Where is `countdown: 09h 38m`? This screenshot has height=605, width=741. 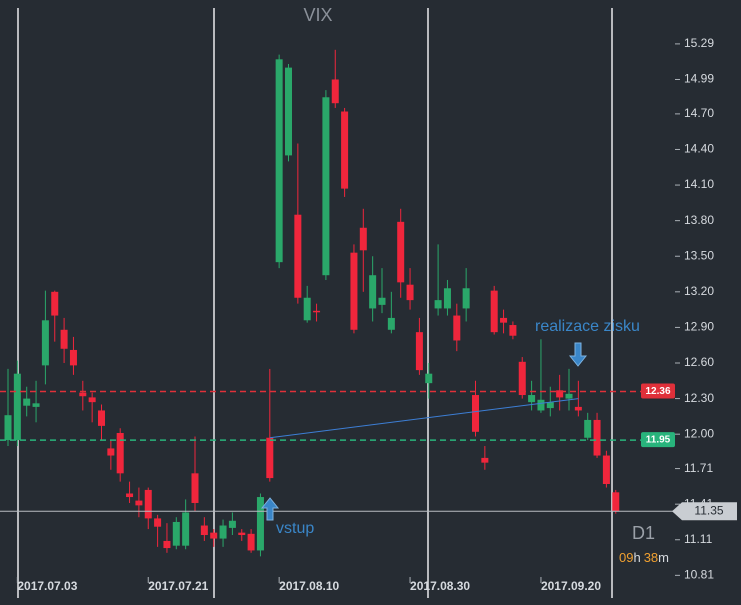
countdown: 09h 38m is located at coordinates (644, 557).